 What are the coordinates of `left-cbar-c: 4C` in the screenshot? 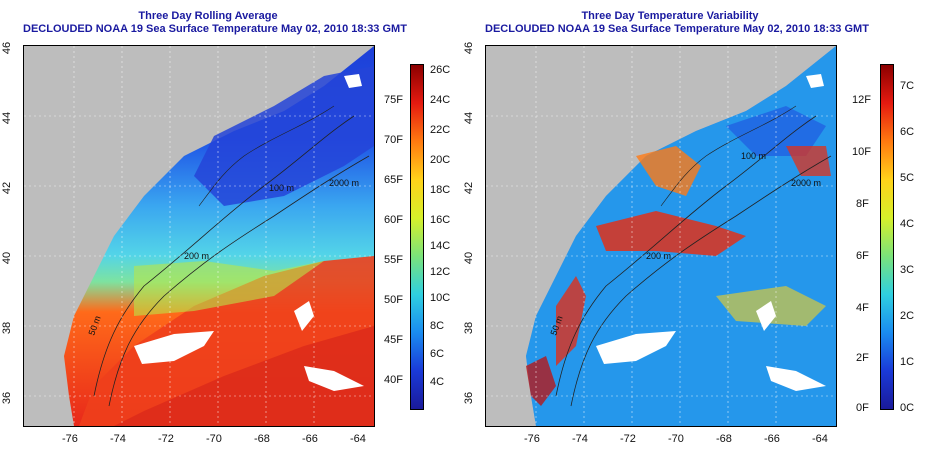 It's located at (437, 382).